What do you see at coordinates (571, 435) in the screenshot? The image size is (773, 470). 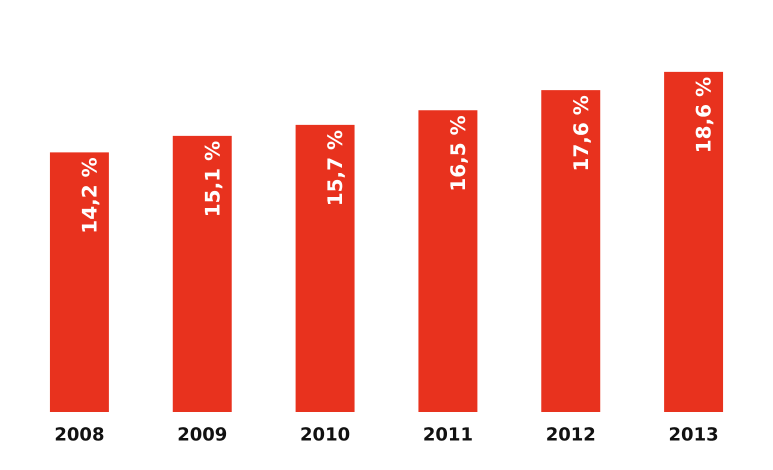 I see `x-tick-label: 2012` at bounding box center [571, 435].